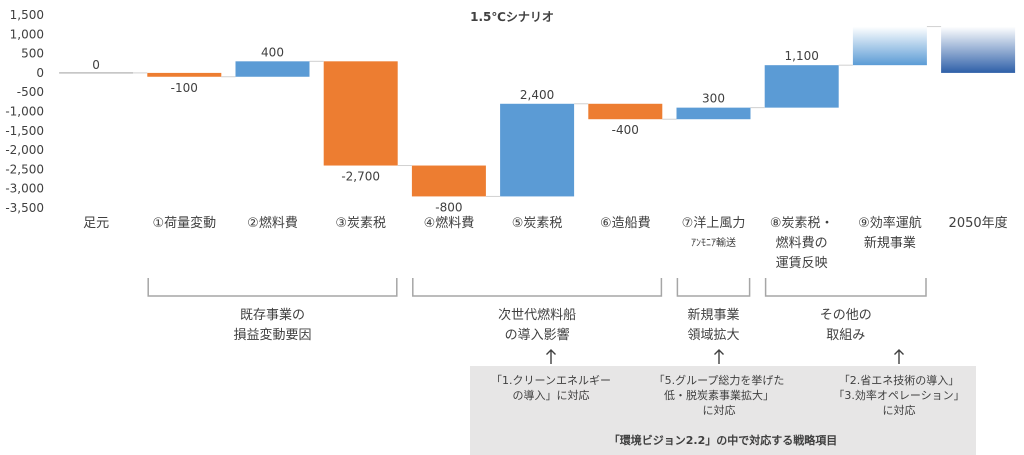 This screenshot has width=1024, height=455. What do you see at coordinates (890, 234) in the screenshot?
I see `x-label: ⑨効率運航新規事業` at bounding box center [890, 234].